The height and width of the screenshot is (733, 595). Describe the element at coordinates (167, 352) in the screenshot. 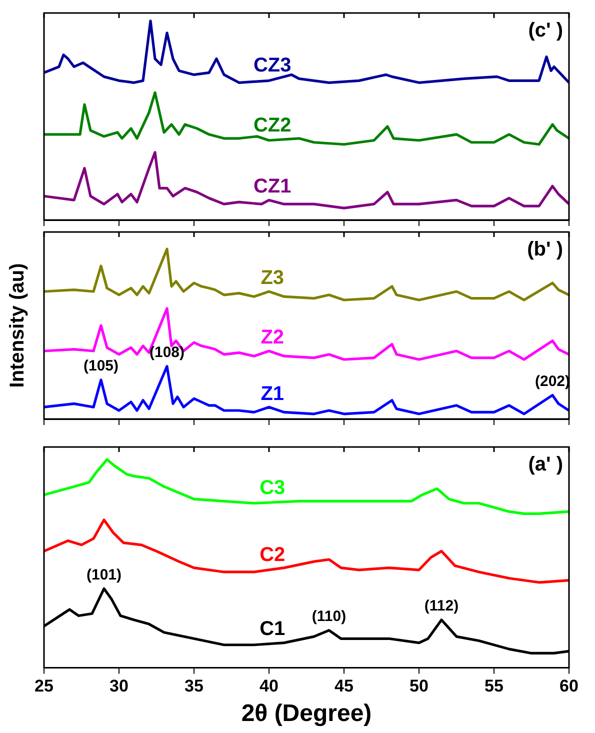

I see `annotation: (108)` at that location.